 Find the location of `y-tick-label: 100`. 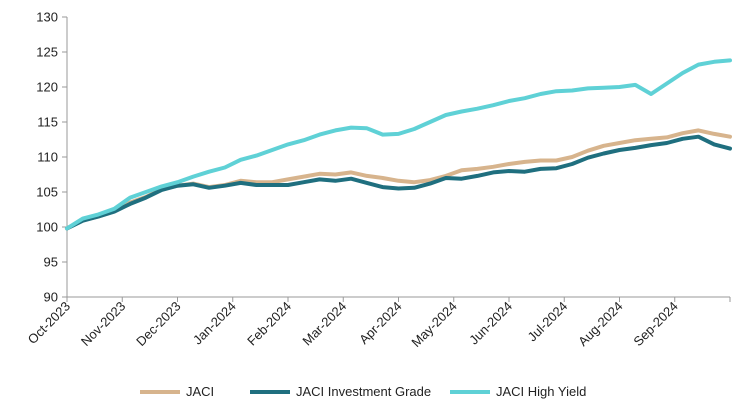

y-tick-label: 100 is located at coordinates (47, 227).